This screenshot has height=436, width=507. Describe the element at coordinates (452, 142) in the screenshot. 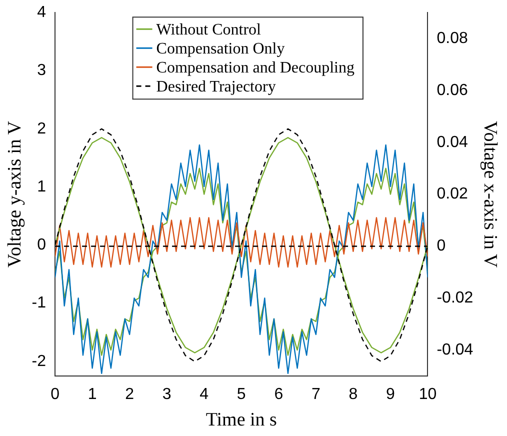

I see `y2-tick-label: 0.04` at that location.